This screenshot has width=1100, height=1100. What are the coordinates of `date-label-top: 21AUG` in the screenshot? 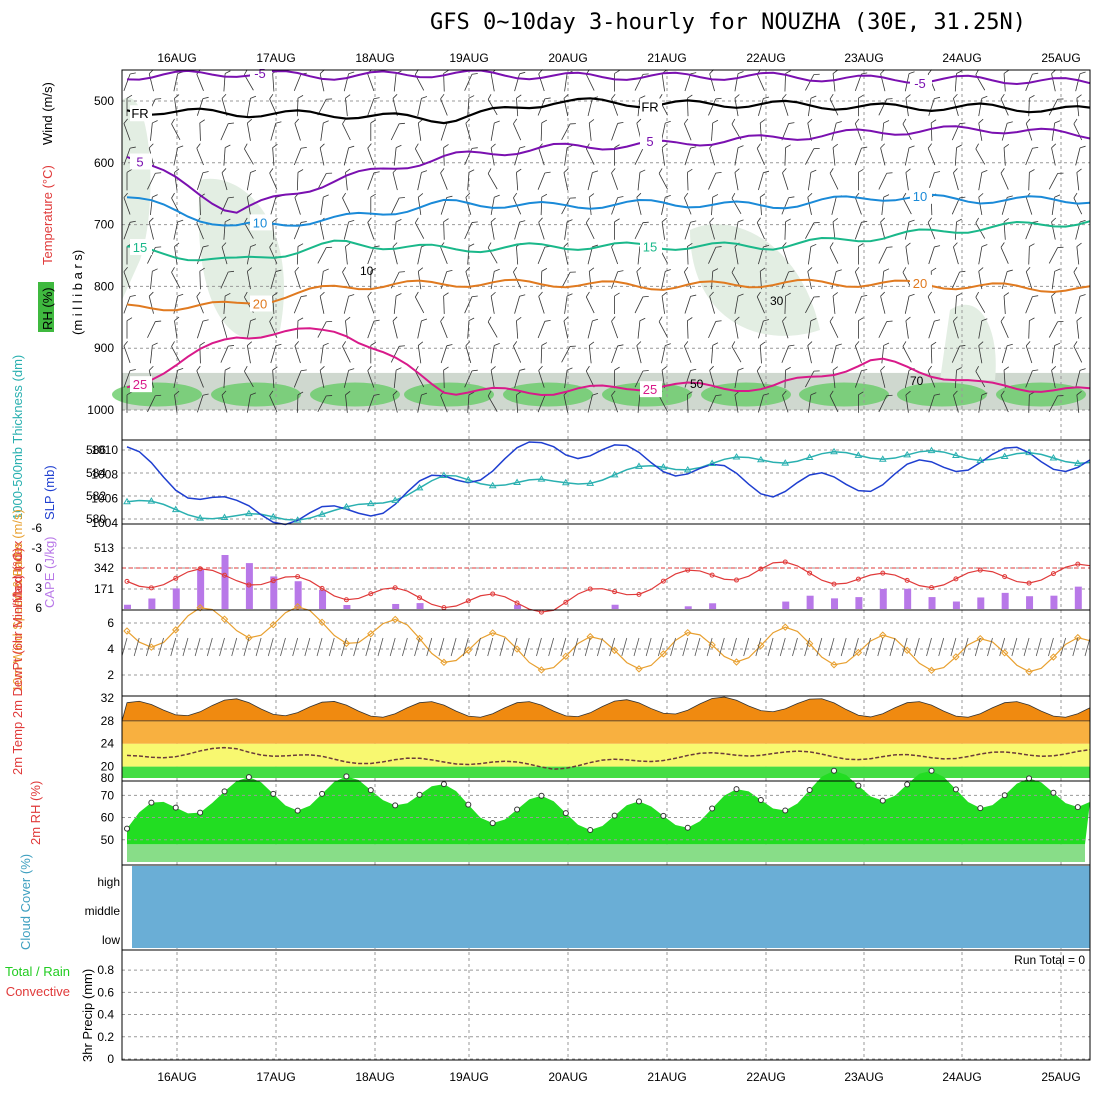 It's located at (666, 58).